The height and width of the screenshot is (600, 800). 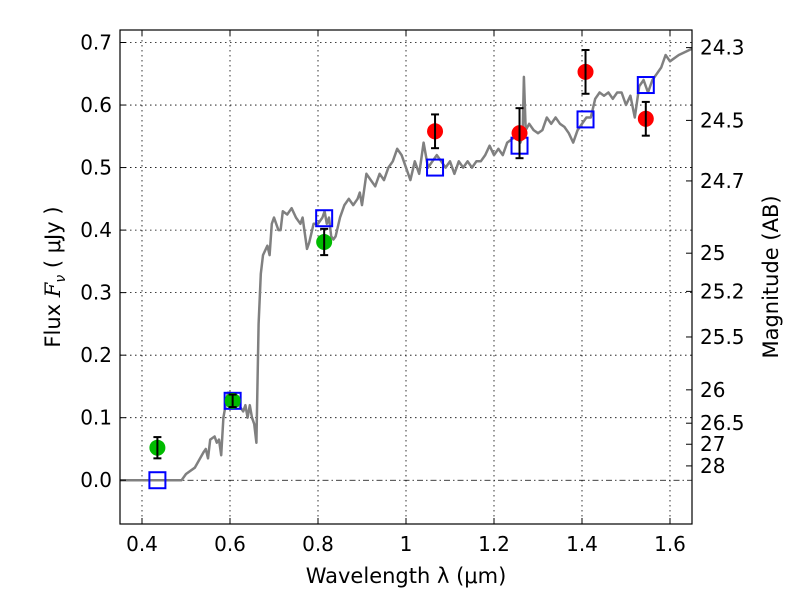 I want to click on y2-tick-label: 24.7, so click(x=722, y=181).